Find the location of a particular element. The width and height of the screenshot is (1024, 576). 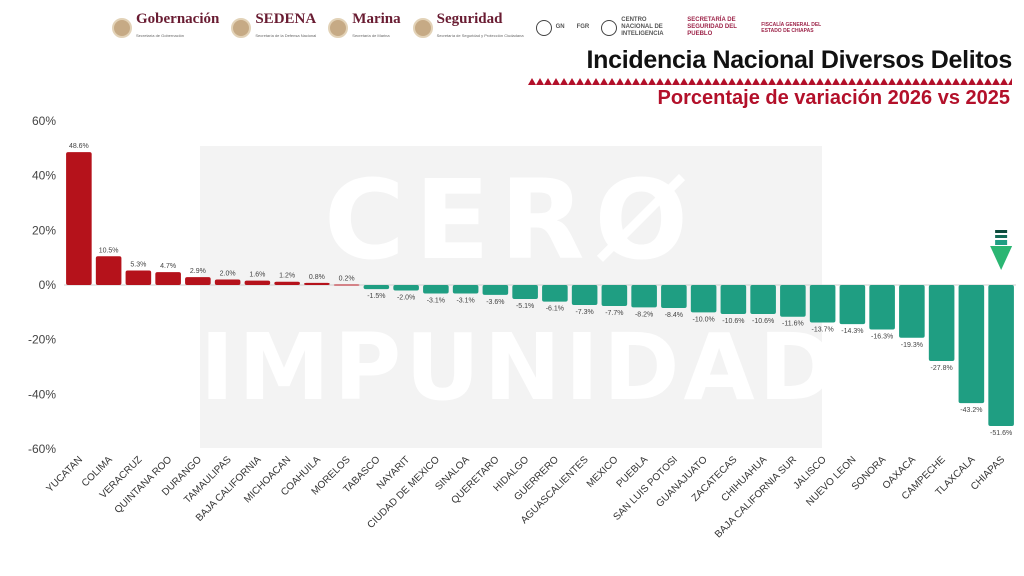

page-subtitle: Porcentaje de variación 2026 vs 2025 is located at coordinates (833, 98).